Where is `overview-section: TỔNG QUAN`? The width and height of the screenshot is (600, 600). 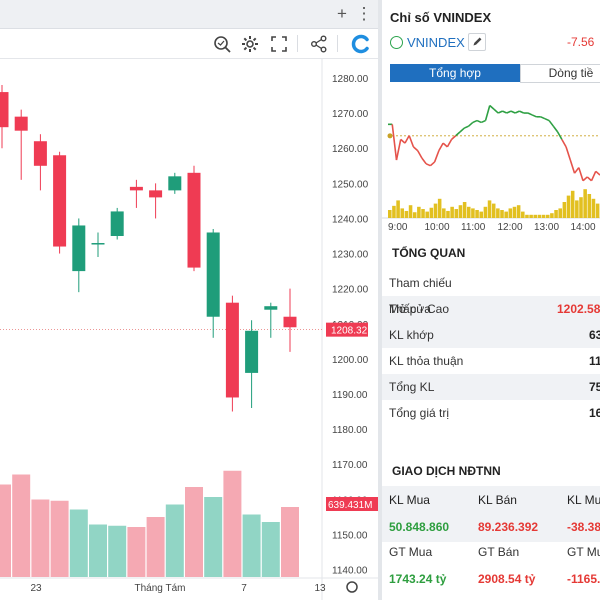
overview-section: TỔNG QUAN is located at coordinates (491, 253).